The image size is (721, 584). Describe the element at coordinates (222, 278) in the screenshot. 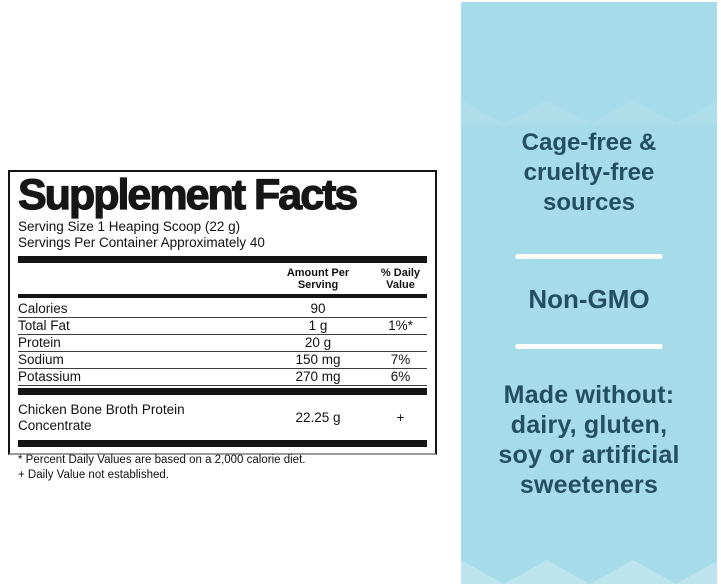

I see `table-header-row: Amount Per Serving % Daily Value` at that location.